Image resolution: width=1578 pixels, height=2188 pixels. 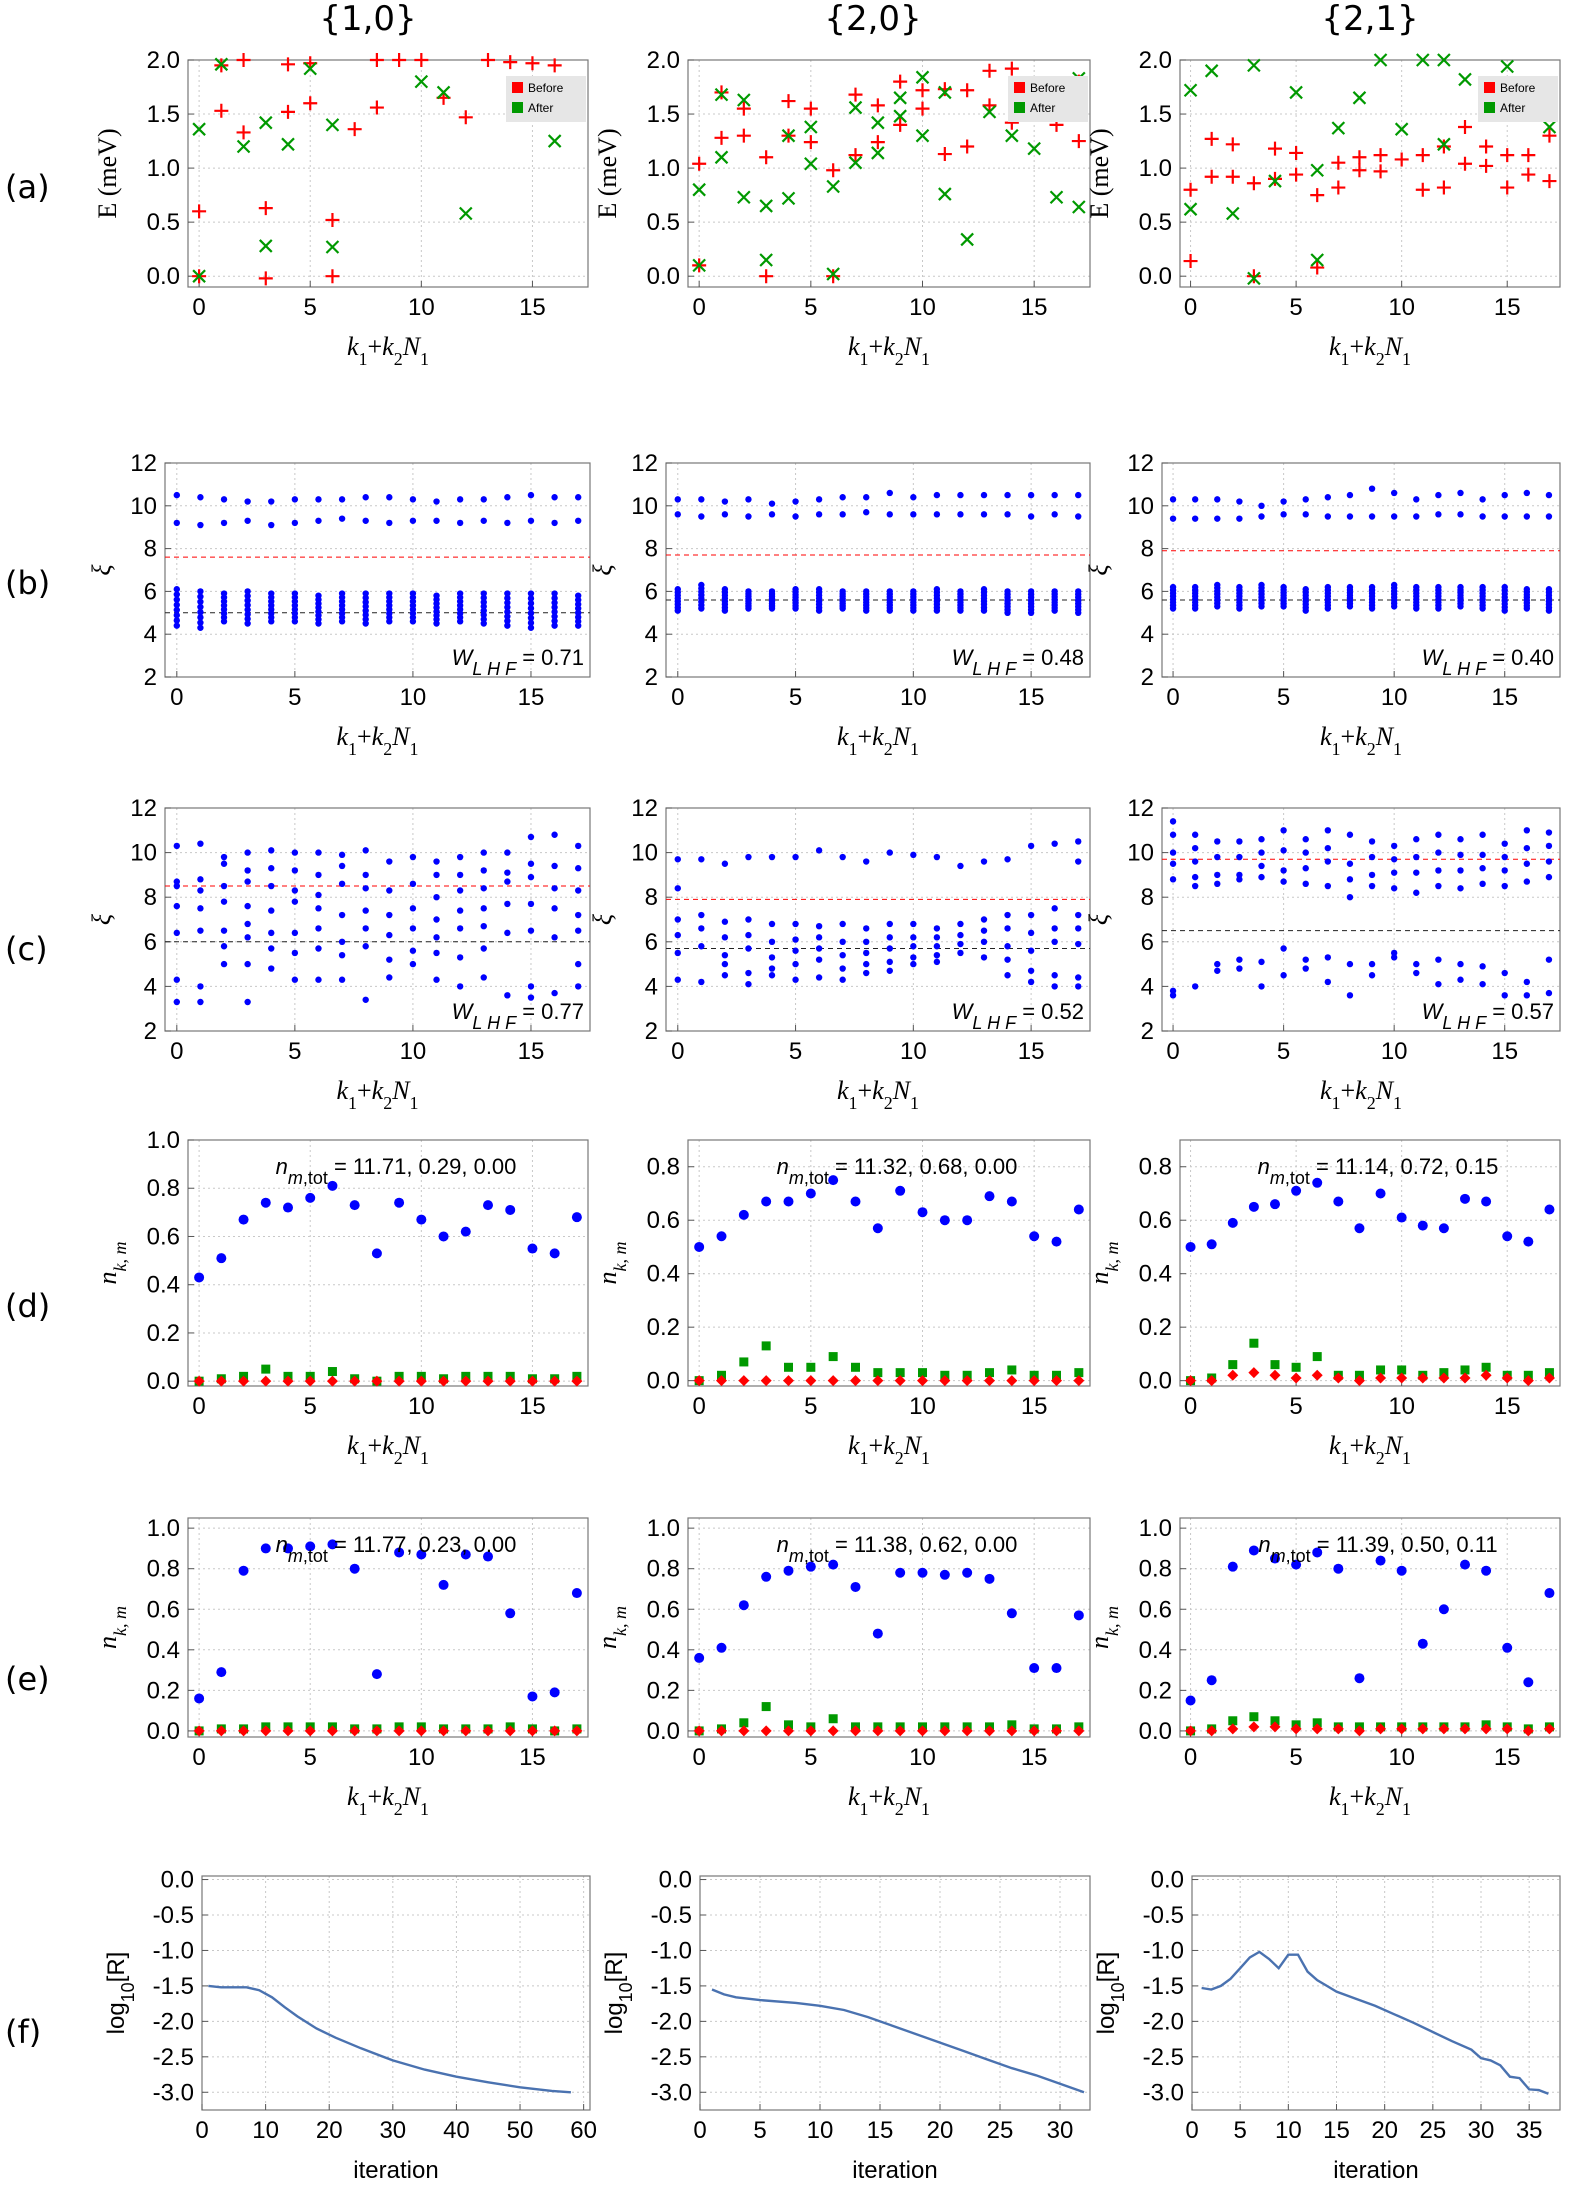 What do you see at coordinates (899, 359) in the screenshot?
I see `x-axis-label-part: 2` at bounding box center [899, 359].